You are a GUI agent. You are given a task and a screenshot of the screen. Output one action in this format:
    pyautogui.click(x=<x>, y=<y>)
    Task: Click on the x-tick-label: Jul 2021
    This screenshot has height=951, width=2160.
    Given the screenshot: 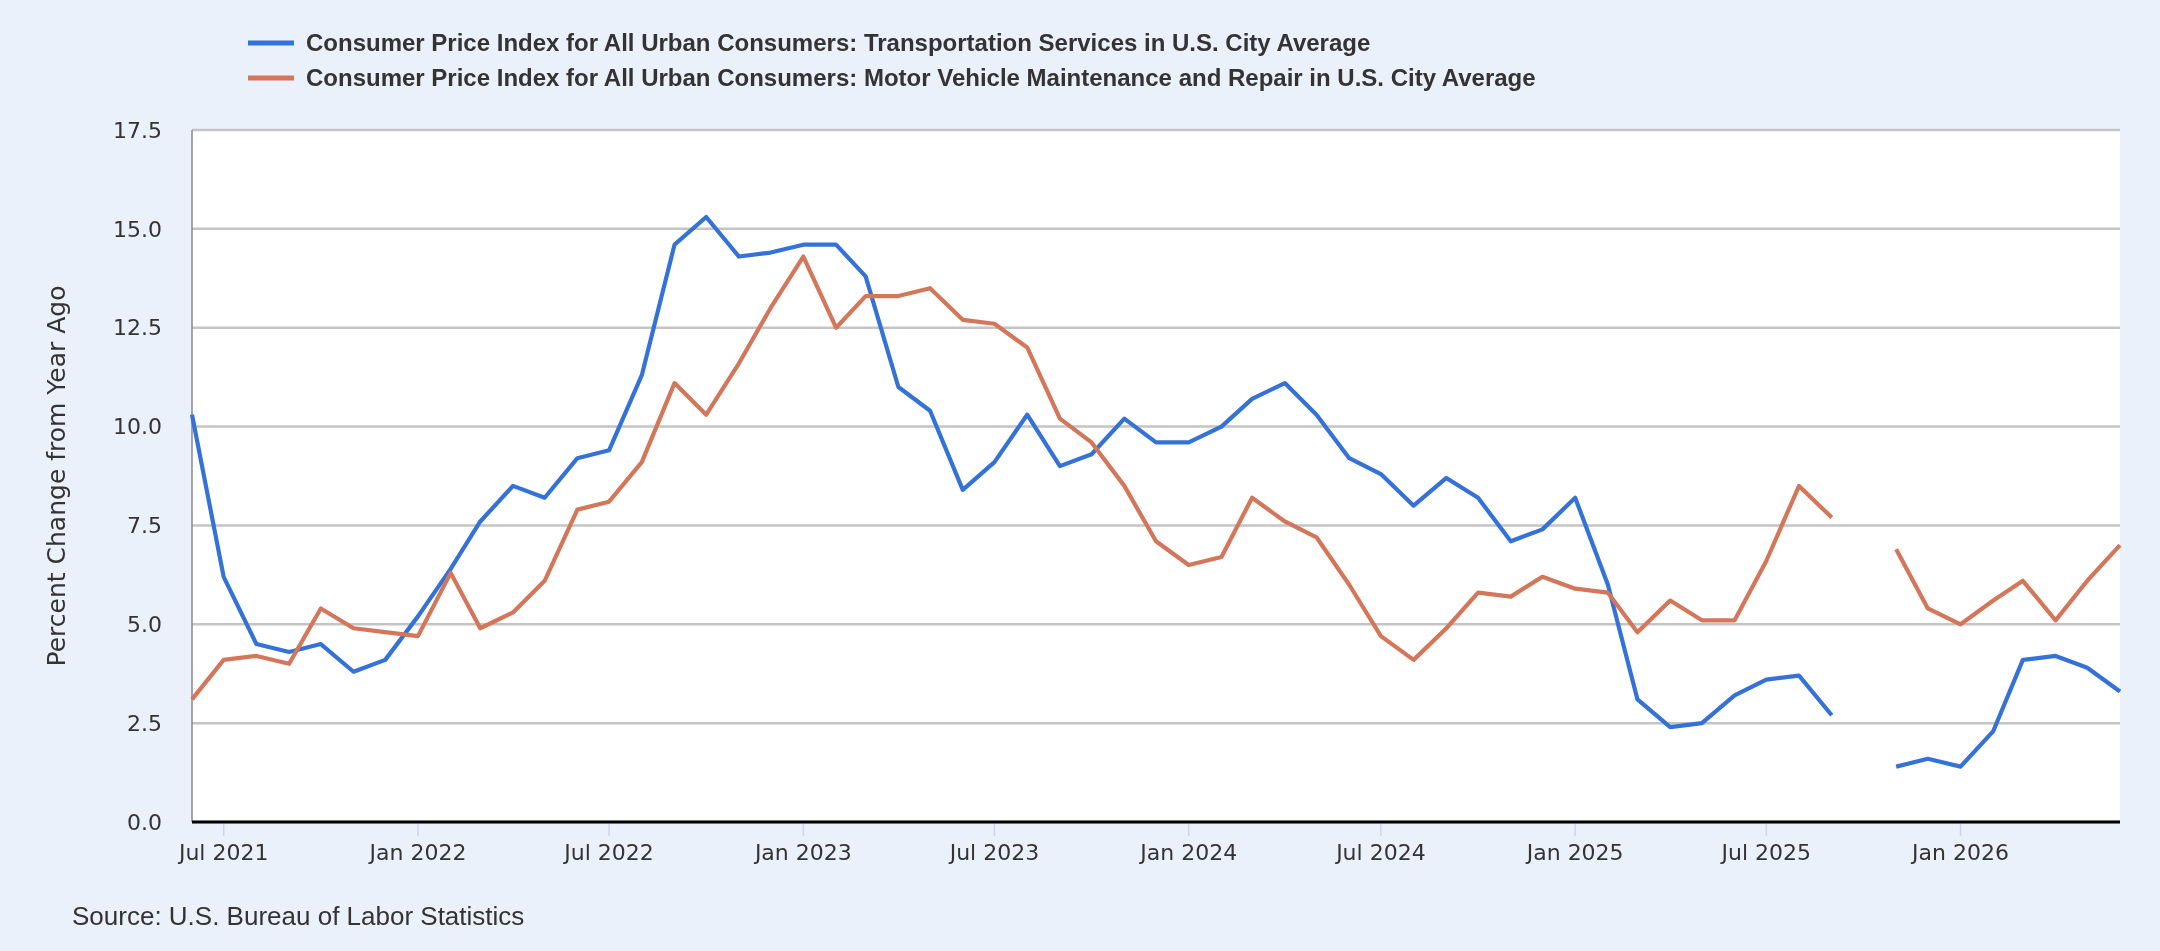 What is the action you would take?
    pyautogui.click(x=222, y=852)
    